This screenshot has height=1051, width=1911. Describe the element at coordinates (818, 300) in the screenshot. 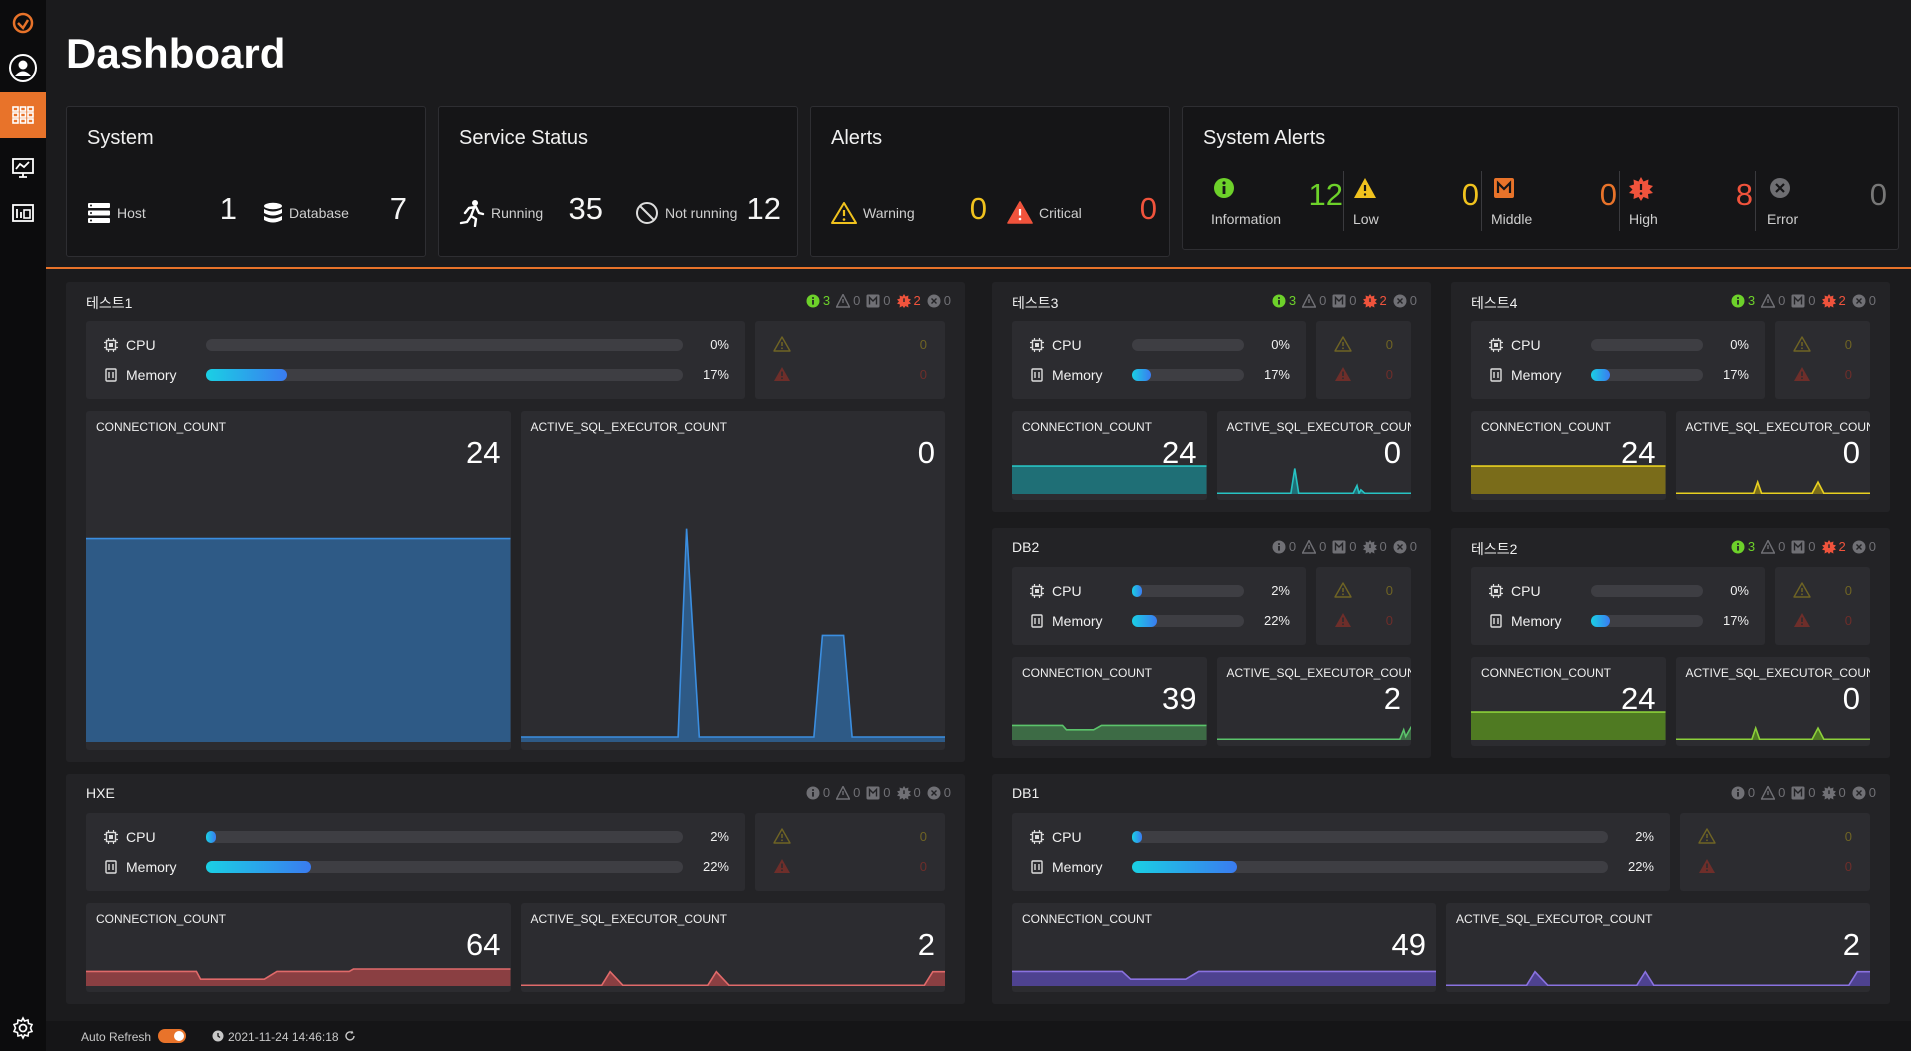

I see `badge-info-icon: 3` at that location.